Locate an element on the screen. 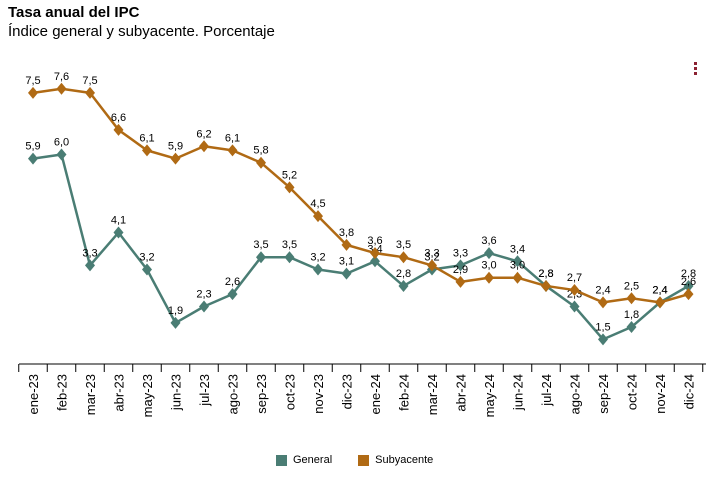 Image resolution: width=724 pixels, height=483 pixels. data-label-general: 3,1 is located at coordinates (346, 262).